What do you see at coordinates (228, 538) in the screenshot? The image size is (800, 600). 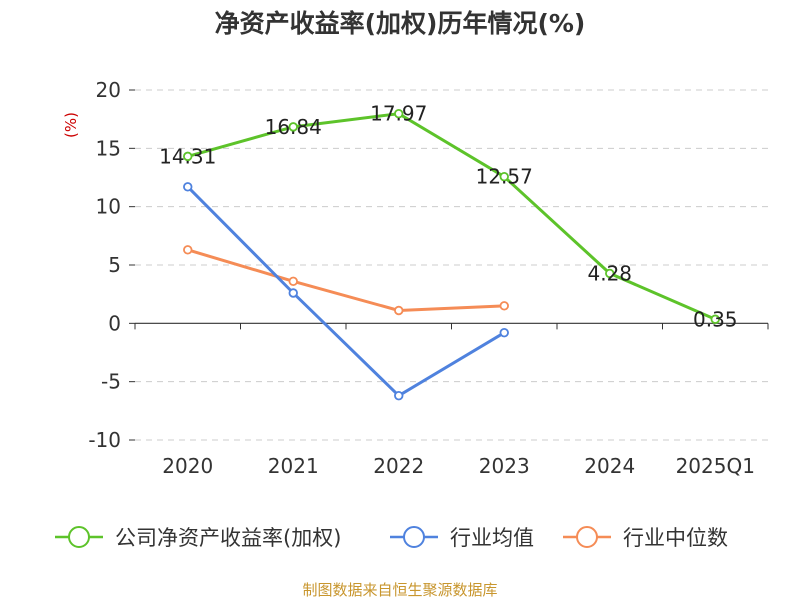 I see `legend-label: 公司净资产收益率(加权)` at bounding box center [228, 538].